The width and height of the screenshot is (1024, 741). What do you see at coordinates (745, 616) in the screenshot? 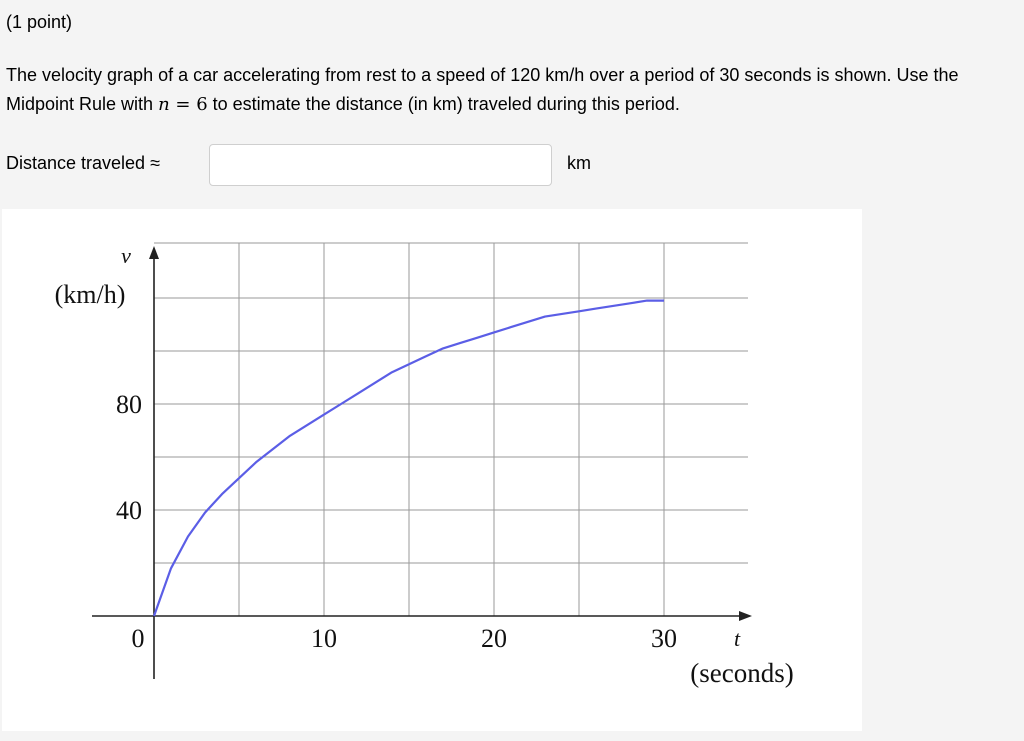
I see `x-axis-arrow-icon` at bounding box center [745, 616].